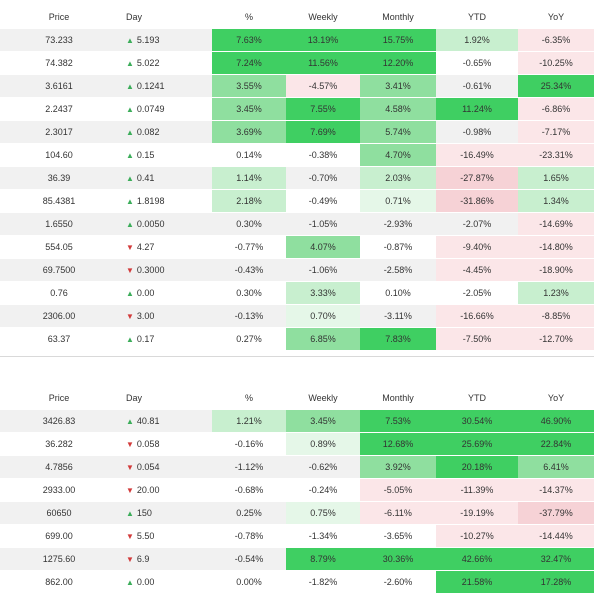  I want to click on monthly-cell: 30.36%, so click(398, 559).